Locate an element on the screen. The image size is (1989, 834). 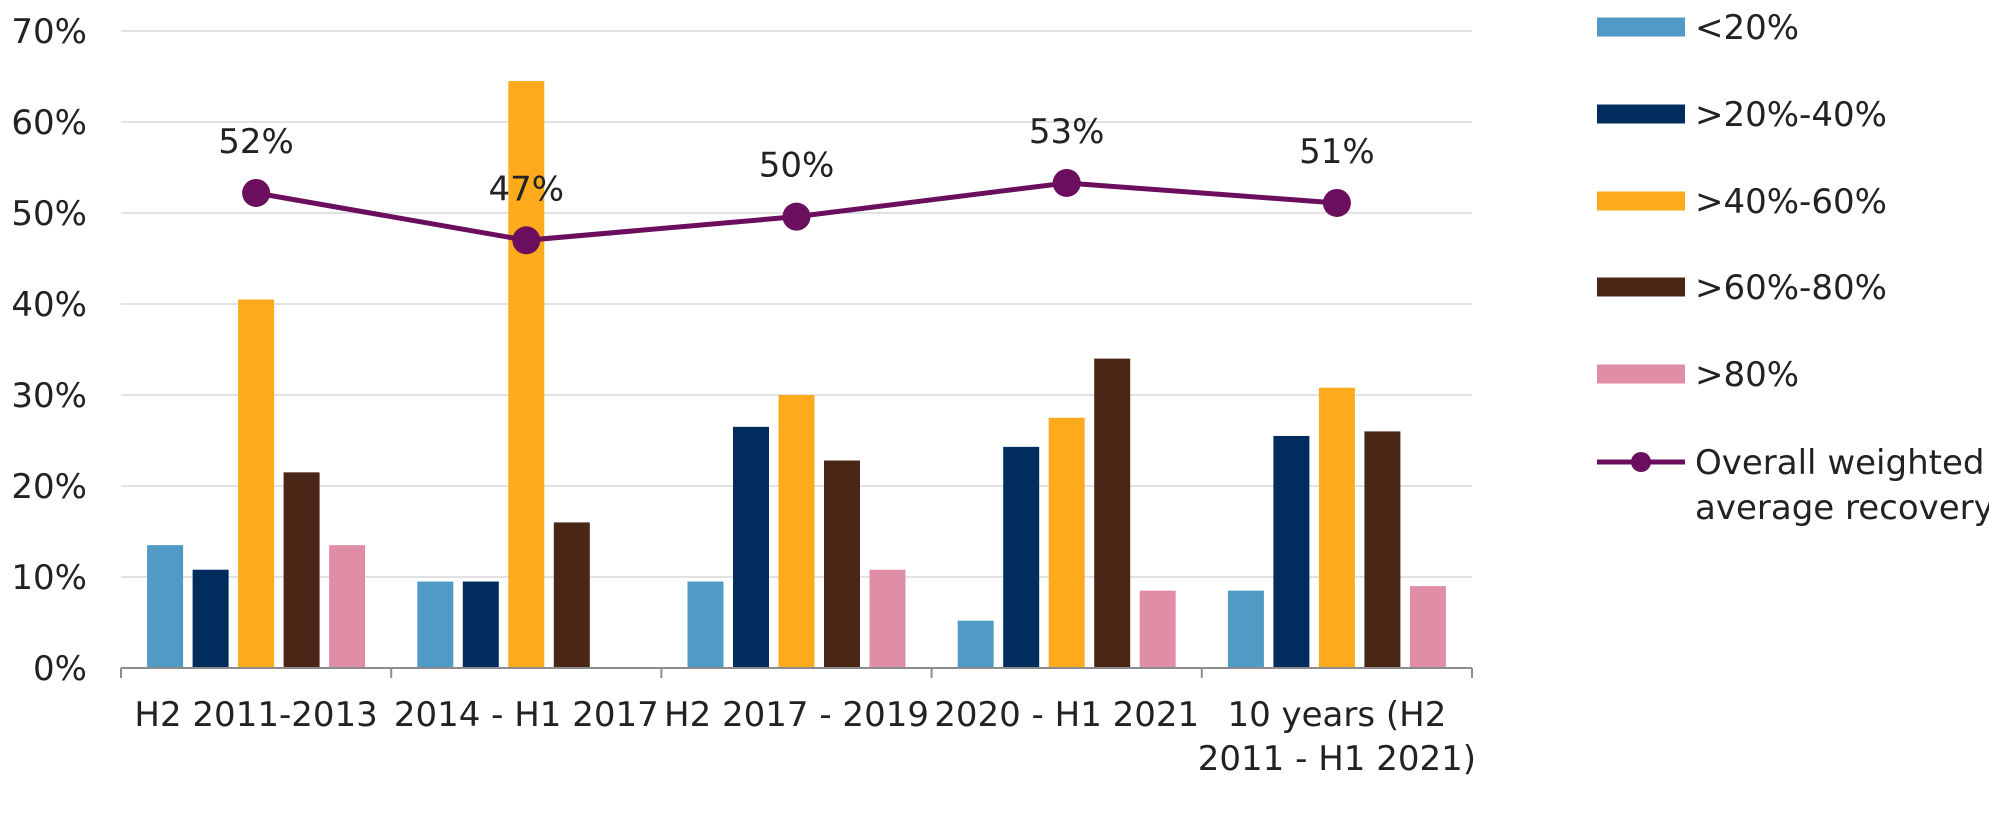
y-tick-label: 70% is located at coordinates (49, 32).